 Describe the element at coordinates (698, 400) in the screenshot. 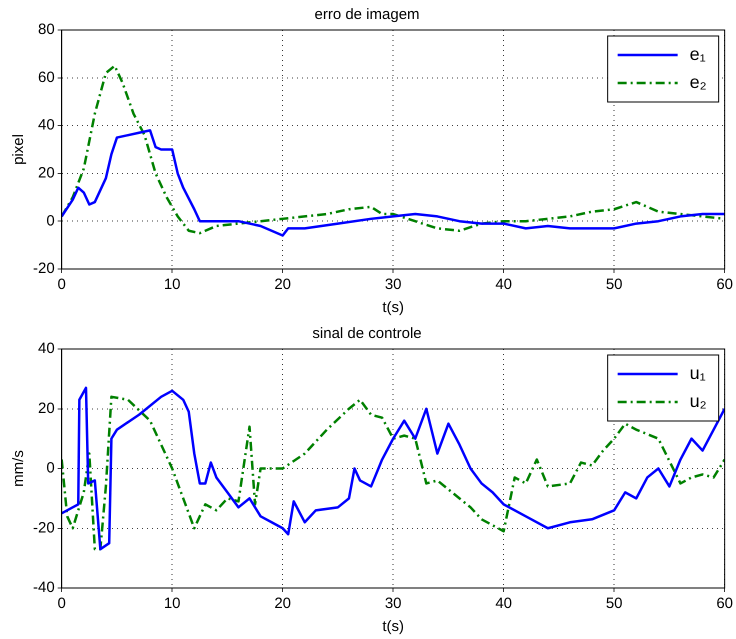

I see `legend-label: u₂` at that location.